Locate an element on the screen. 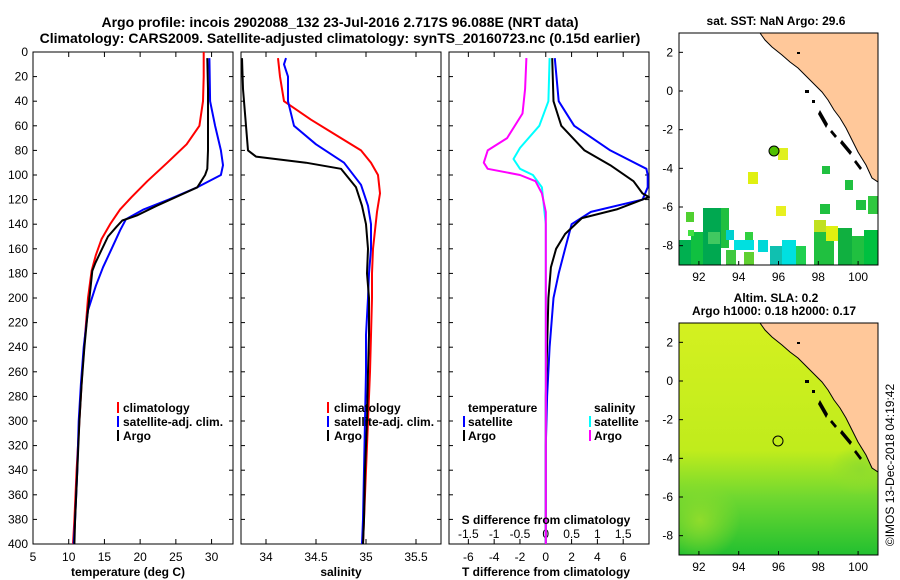 The height and width of the screenshot is (580, 900). legend-heading-temperature: temperature is located at coordinates (503, 408).